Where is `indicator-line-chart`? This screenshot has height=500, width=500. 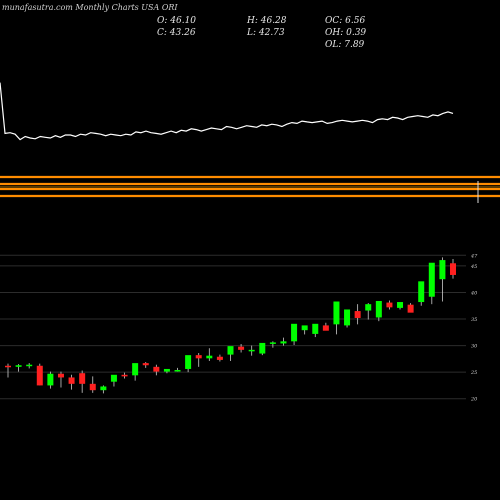
indicator-line-chart is located at coordinates (227, 111).